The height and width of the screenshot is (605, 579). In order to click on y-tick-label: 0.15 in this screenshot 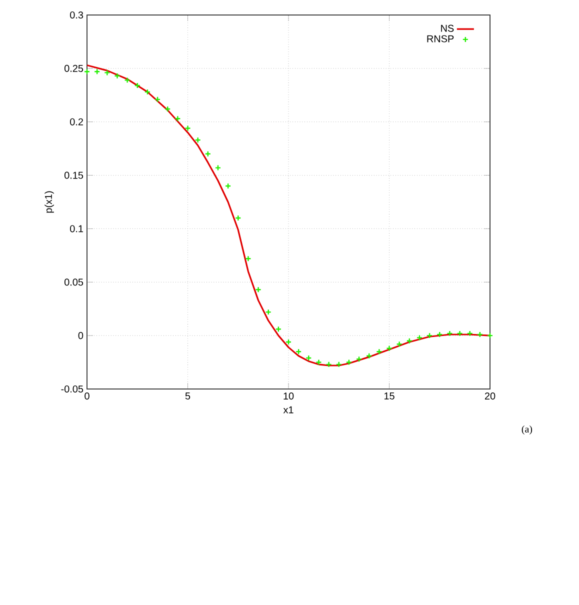, I will do `click(74, 175)`.